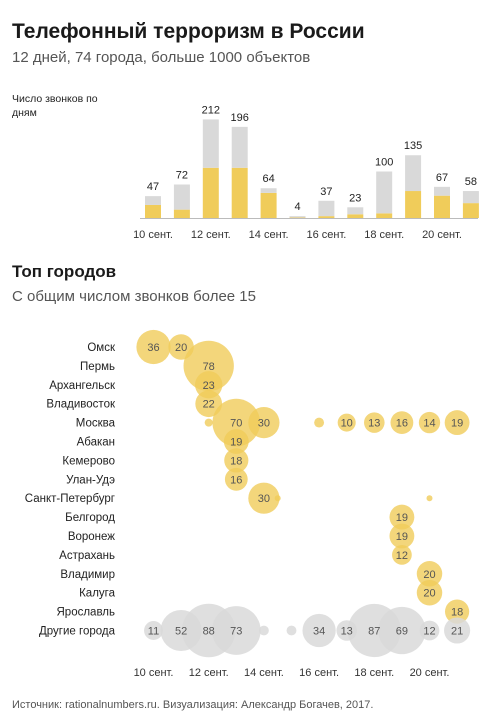  I want to click on bar-total-label: 37, so click(326, 192).